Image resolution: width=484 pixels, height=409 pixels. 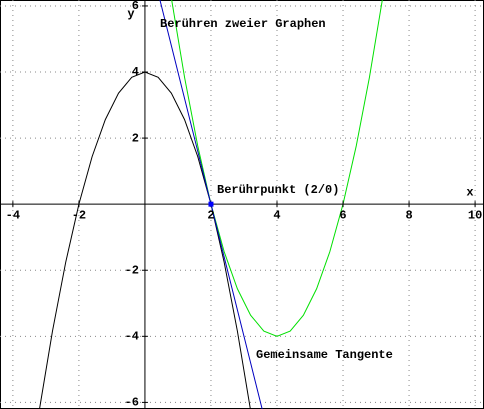 I want to click on y-tick-label: 4, so click(x=135, y=72).